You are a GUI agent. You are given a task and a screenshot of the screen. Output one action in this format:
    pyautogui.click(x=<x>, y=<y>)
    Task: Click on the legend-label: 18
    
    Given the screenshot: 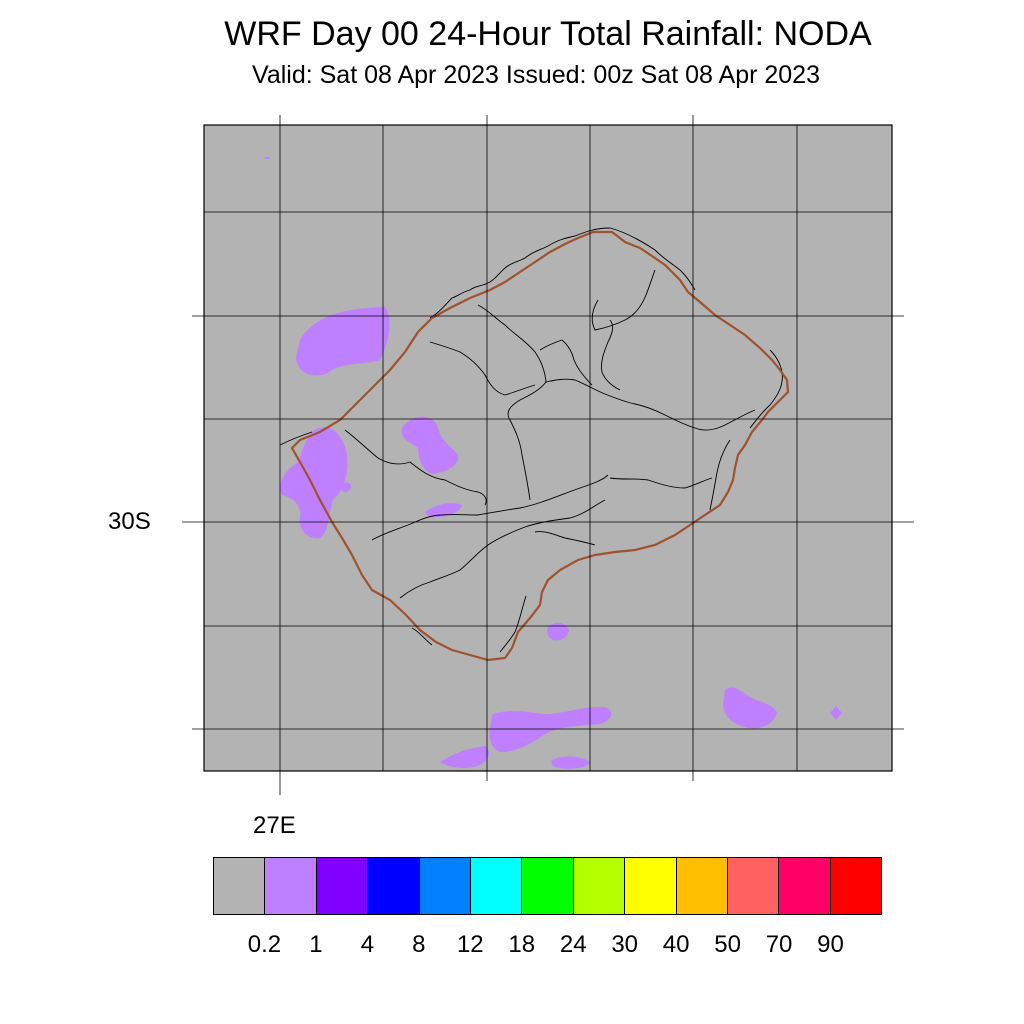 What is the action you would take?
    pyautogui.click(x=522, y=944)
    